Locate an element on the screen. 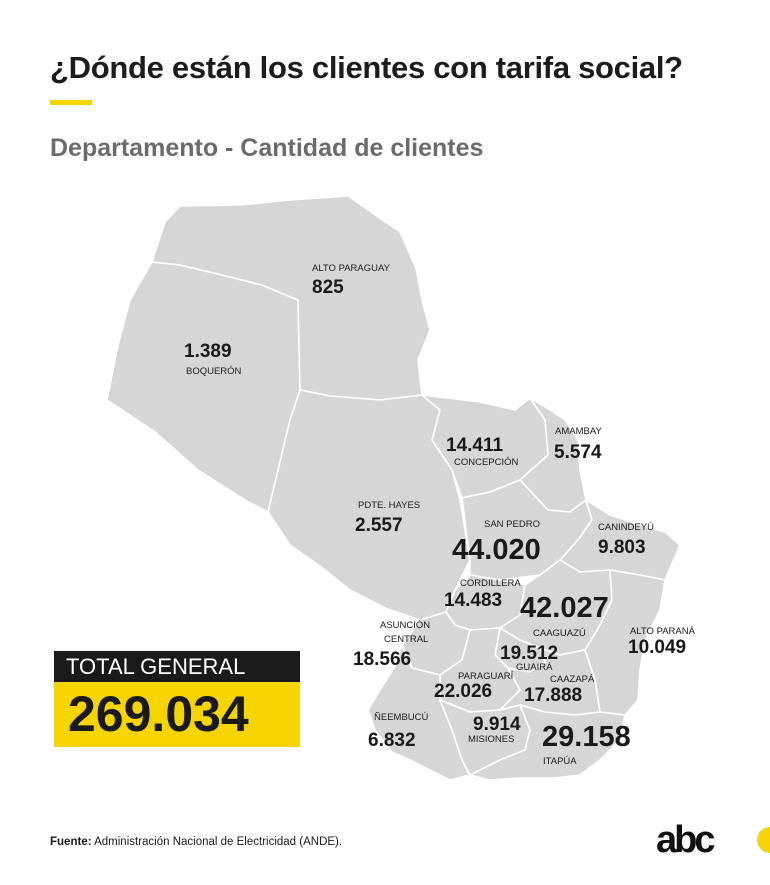 This screenshot has width=770, height=885. label-boqueron: BOQUERÓN is located at coordinates (214, 371).